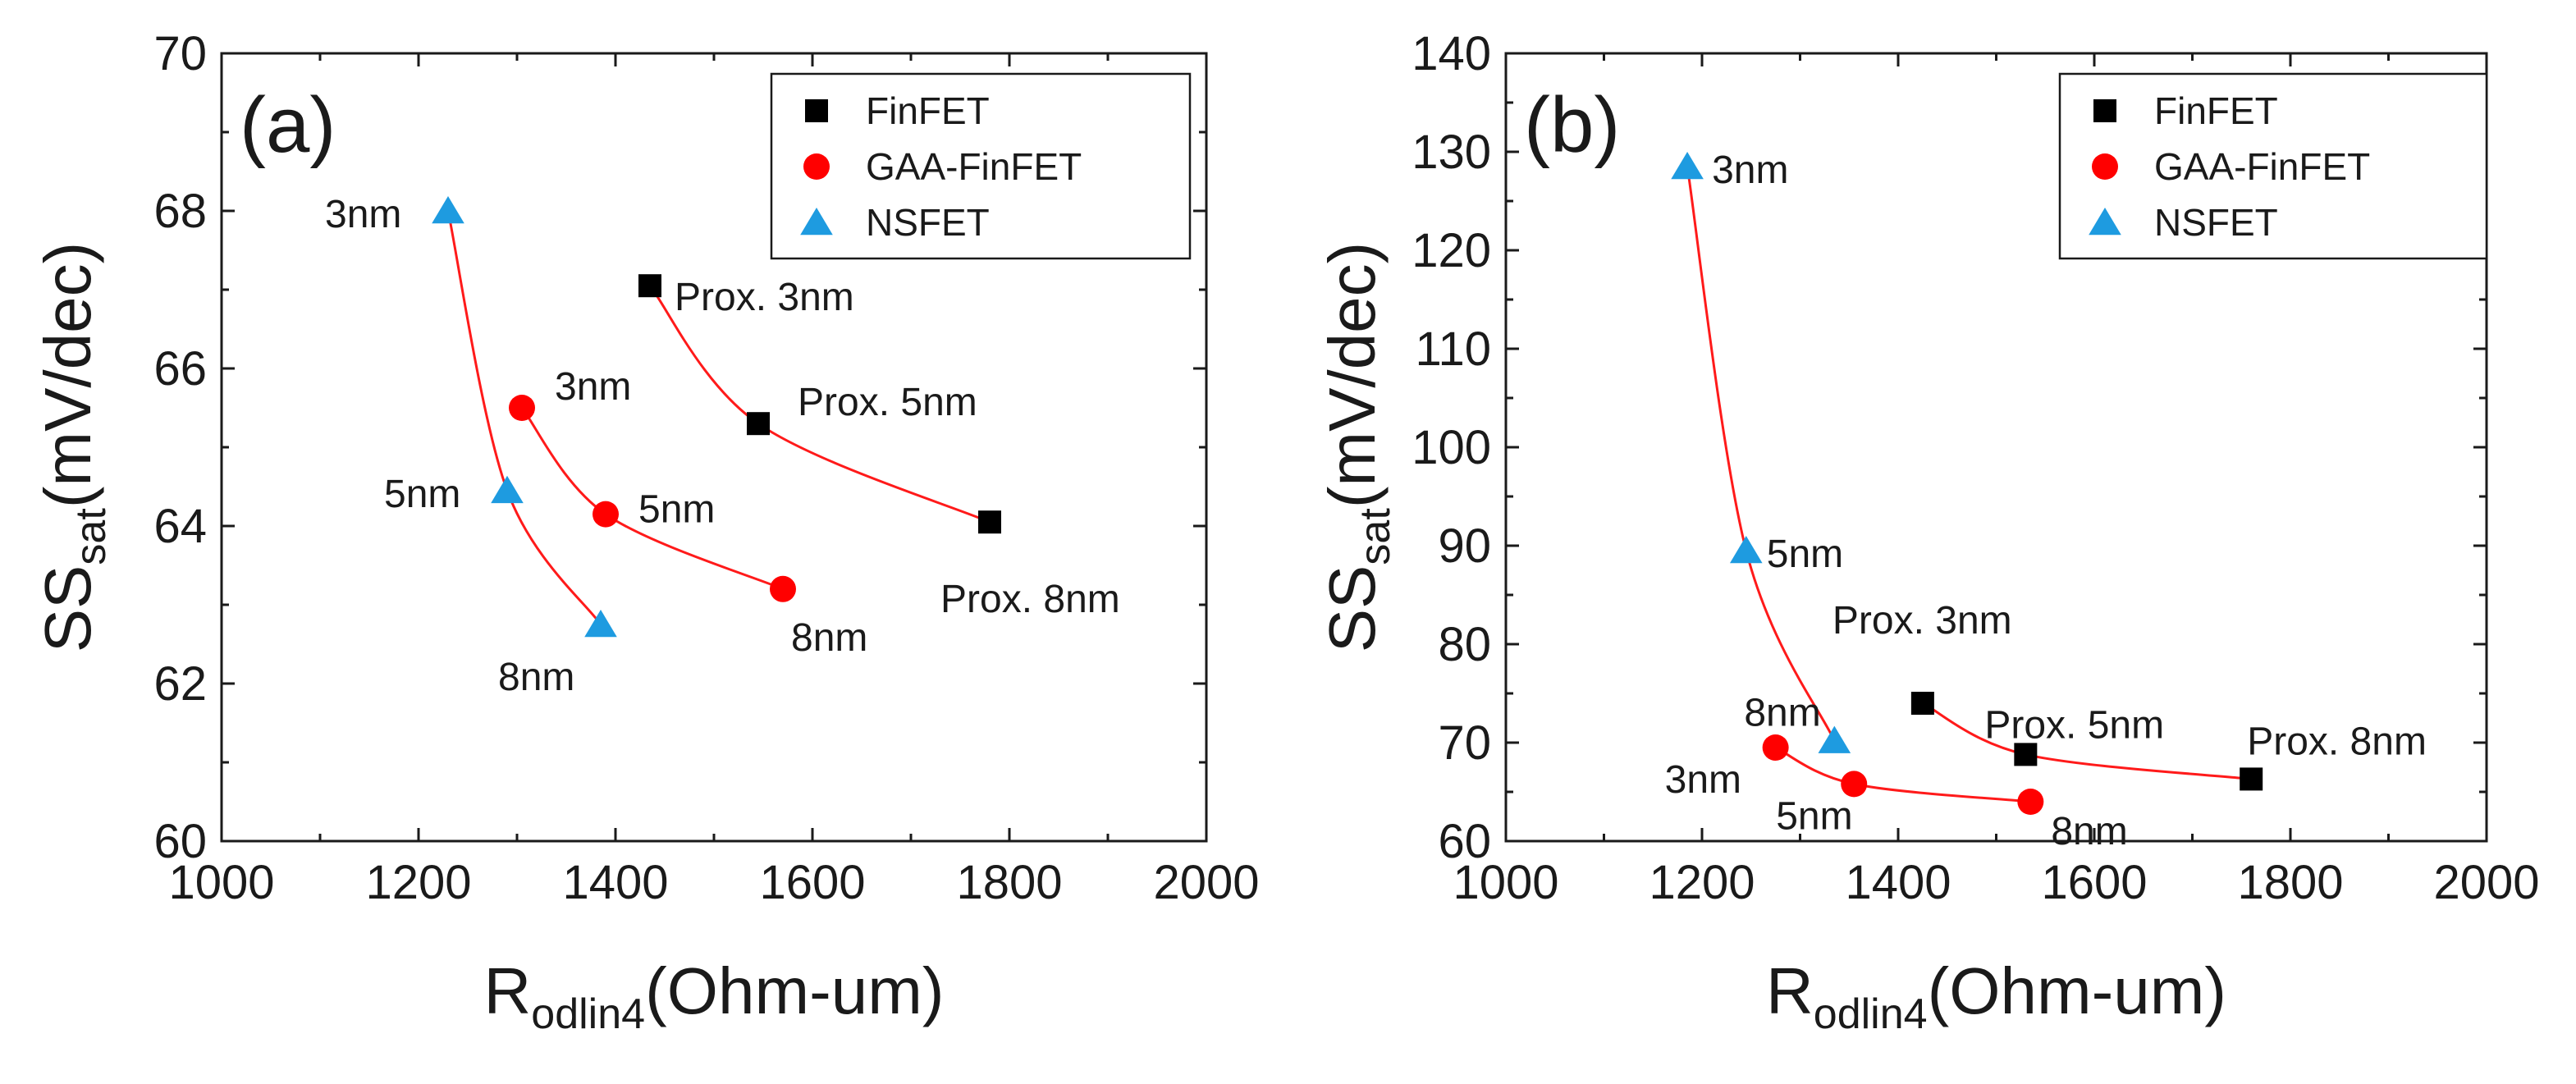  I want to click on y-tick-label: 100, so click(1451, 448).